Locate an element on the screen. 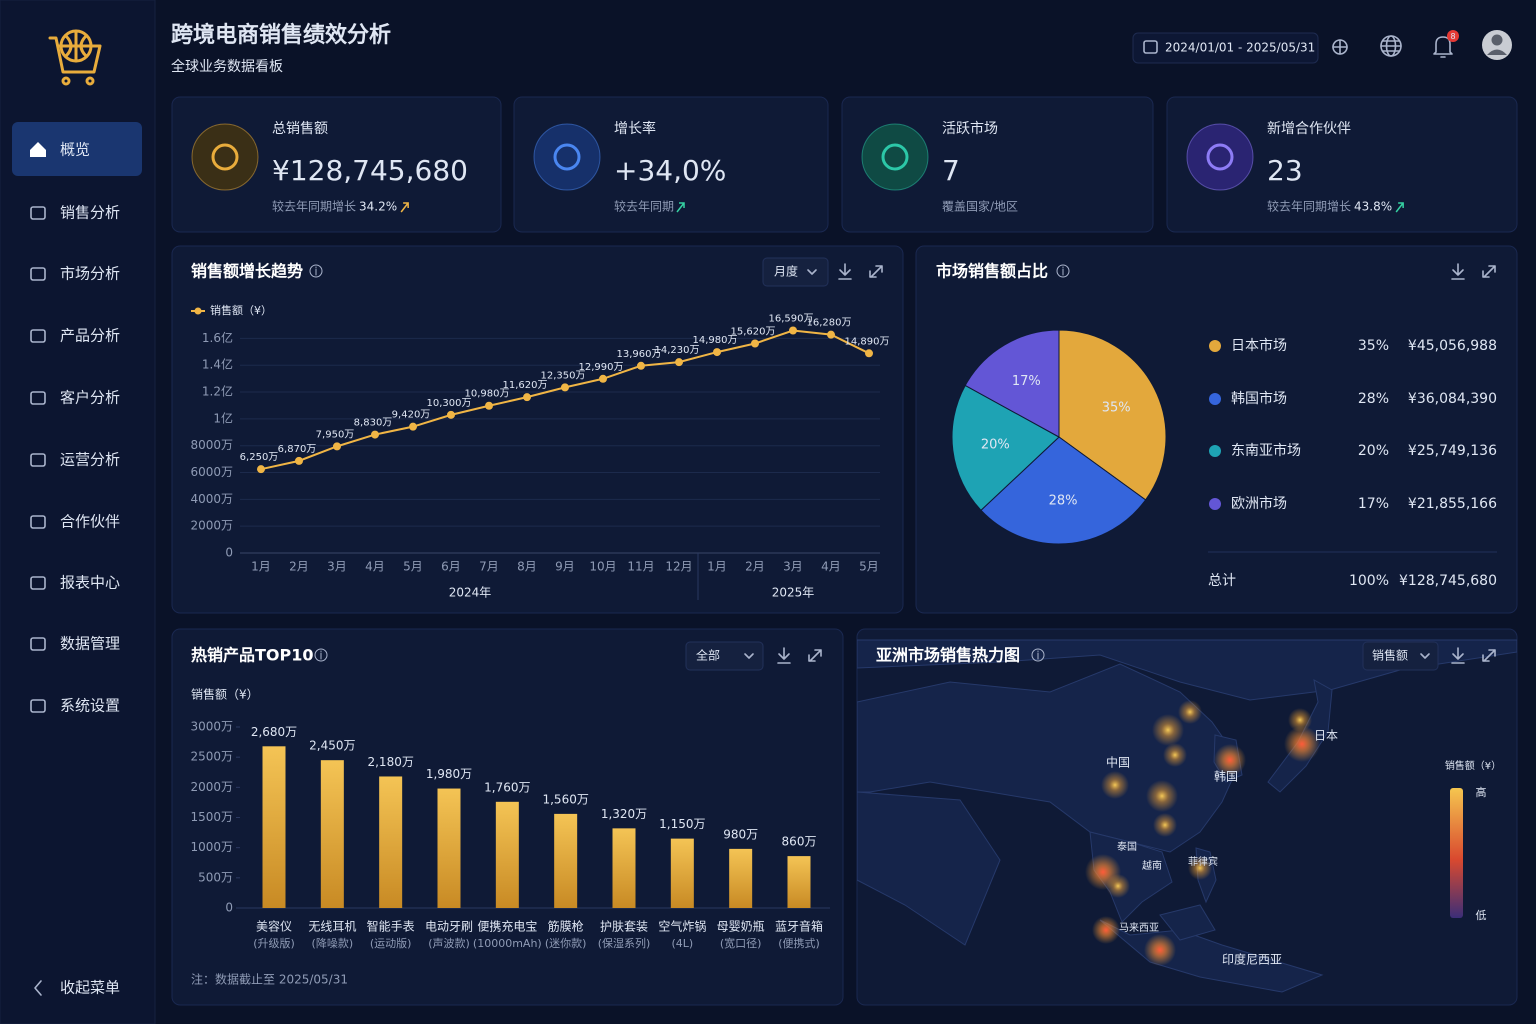  legend-amount: ¥21,855,166 is located at coordinates (1452, 504).